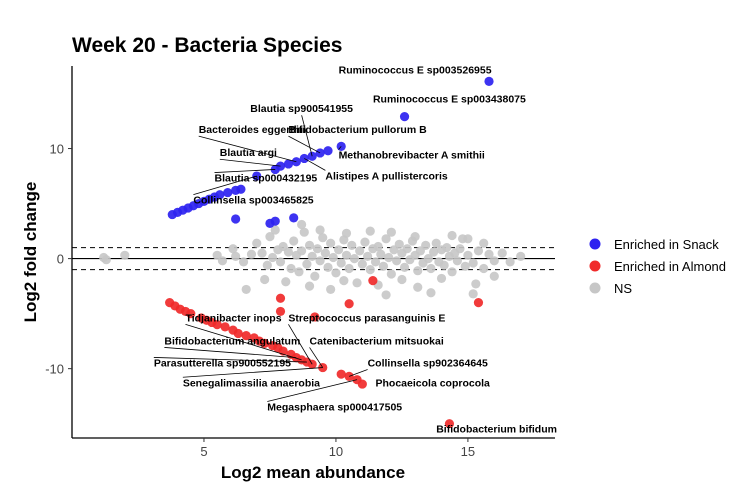 Image resolution: width=744 pixels, height=498 pixels. I want to click on legend: Enriched in Snack Enriched in Almond NS, so click(657, 266).